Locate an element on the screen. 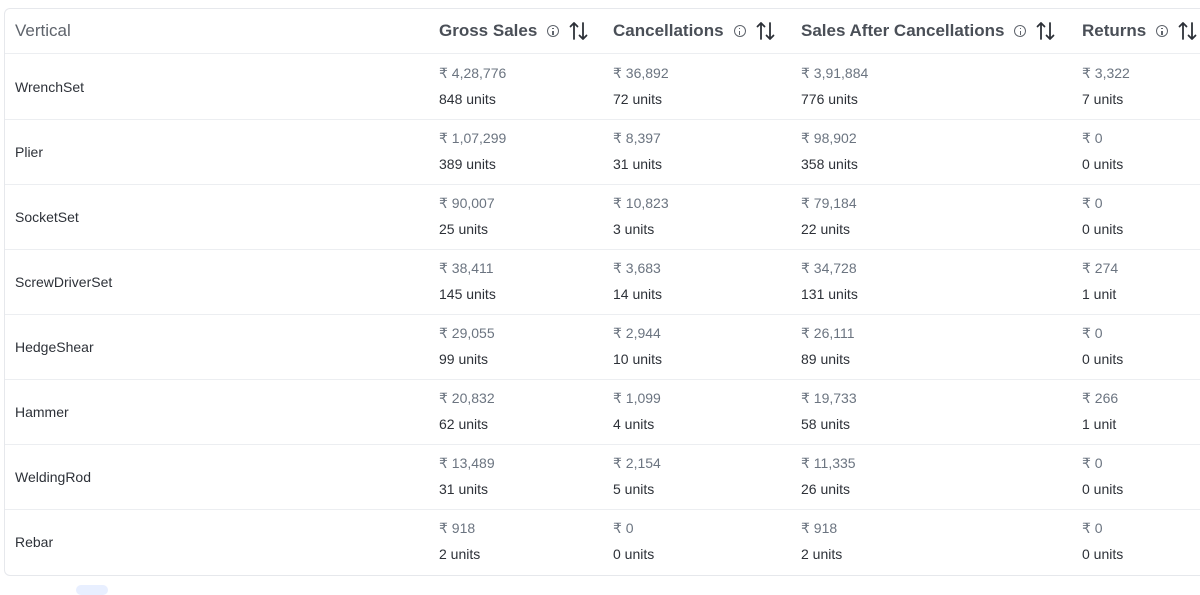  column-header-returns: Returns is located at coordinates (1140, 31).